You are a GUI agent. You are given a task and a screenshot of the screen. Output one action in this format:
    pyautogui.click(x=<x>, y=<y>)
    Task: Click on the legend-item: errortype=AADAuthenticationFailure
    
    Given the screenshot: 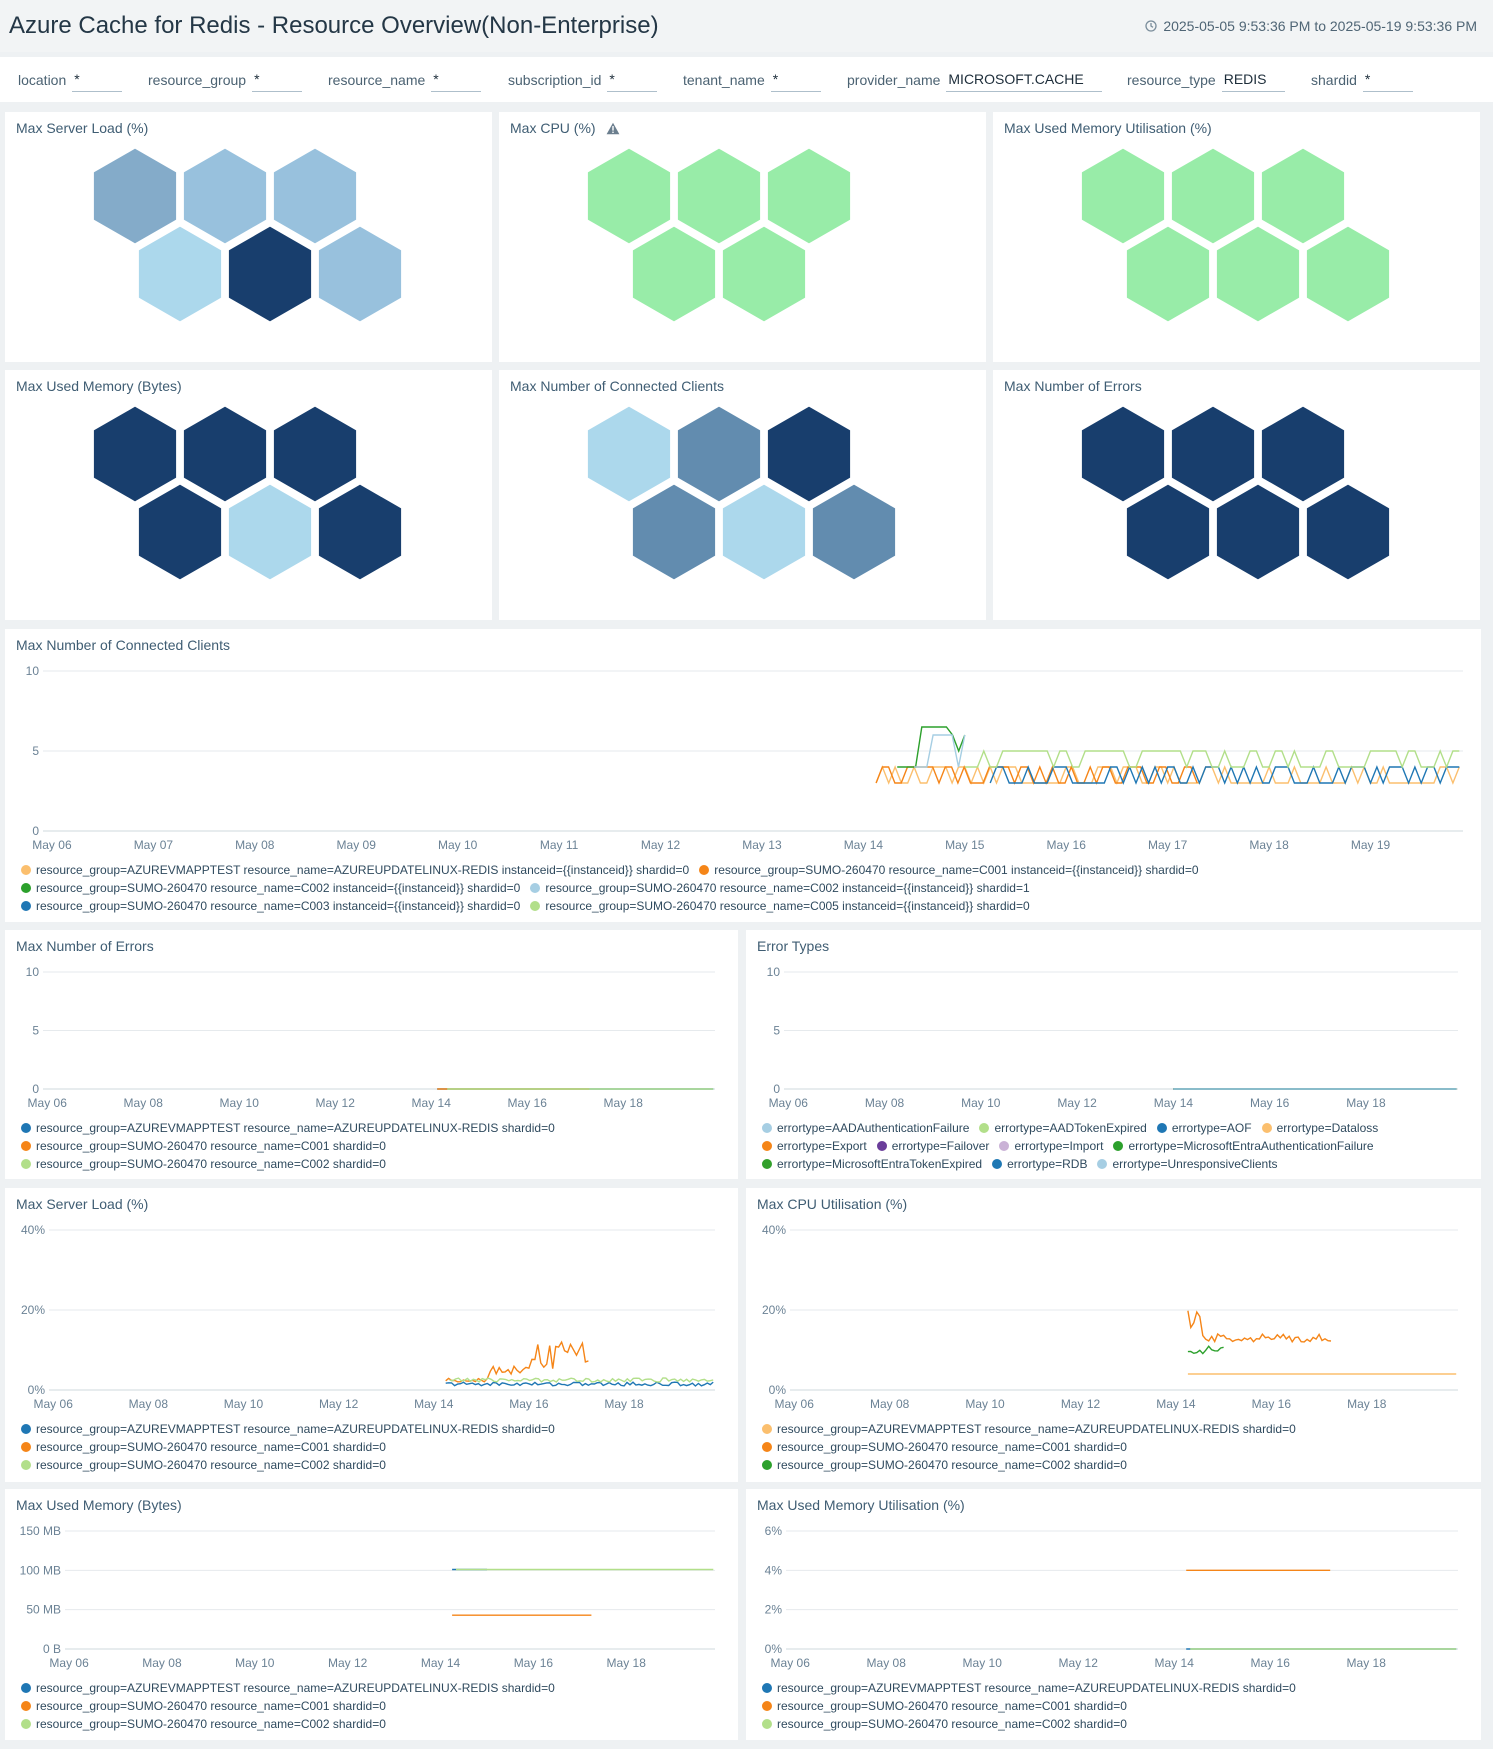 What is the action you would take?
    pyautogui.click(x=865, y=1128)
    